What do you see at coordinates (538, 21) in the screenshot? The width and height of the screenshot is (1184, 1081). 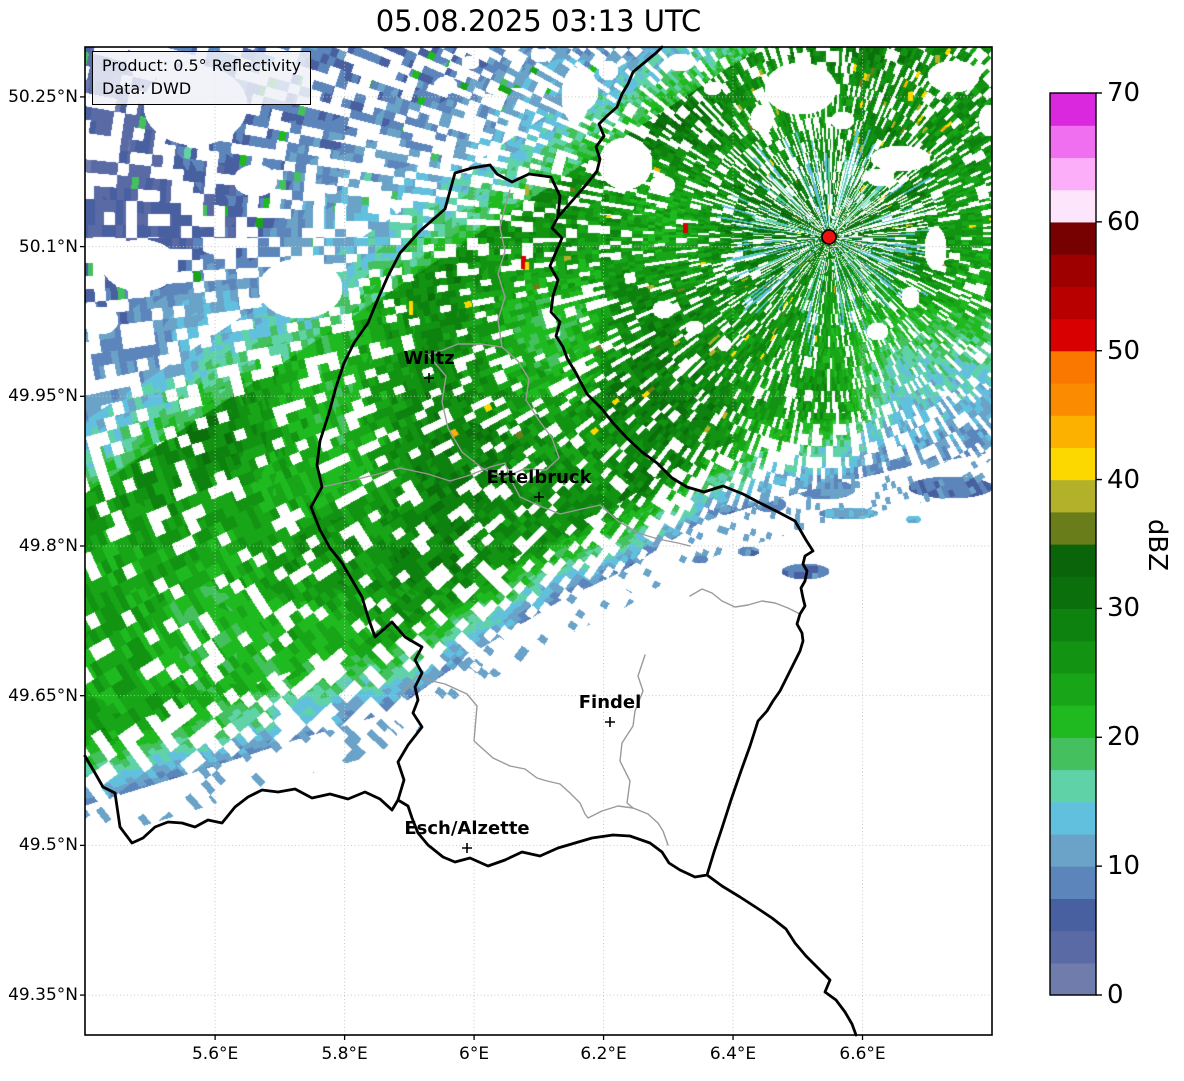 I see `figure-title: 05.08.2025 03:13 UTC` at bounding box center [538, 21].